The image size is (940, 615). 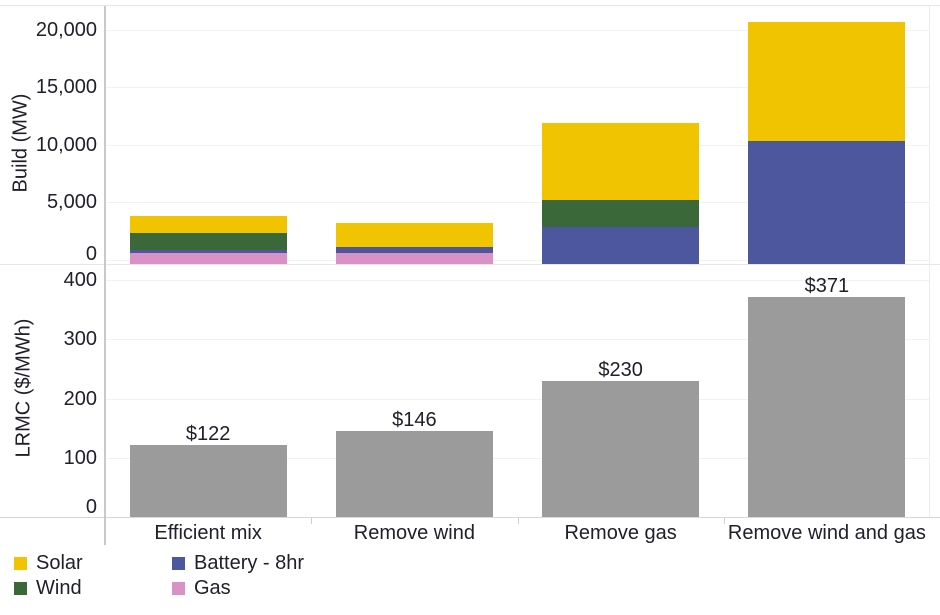 What do you see at coordinates (470, 5) in the screenshot?
I see `figure-top-rule` at bounding box center [470, 5].